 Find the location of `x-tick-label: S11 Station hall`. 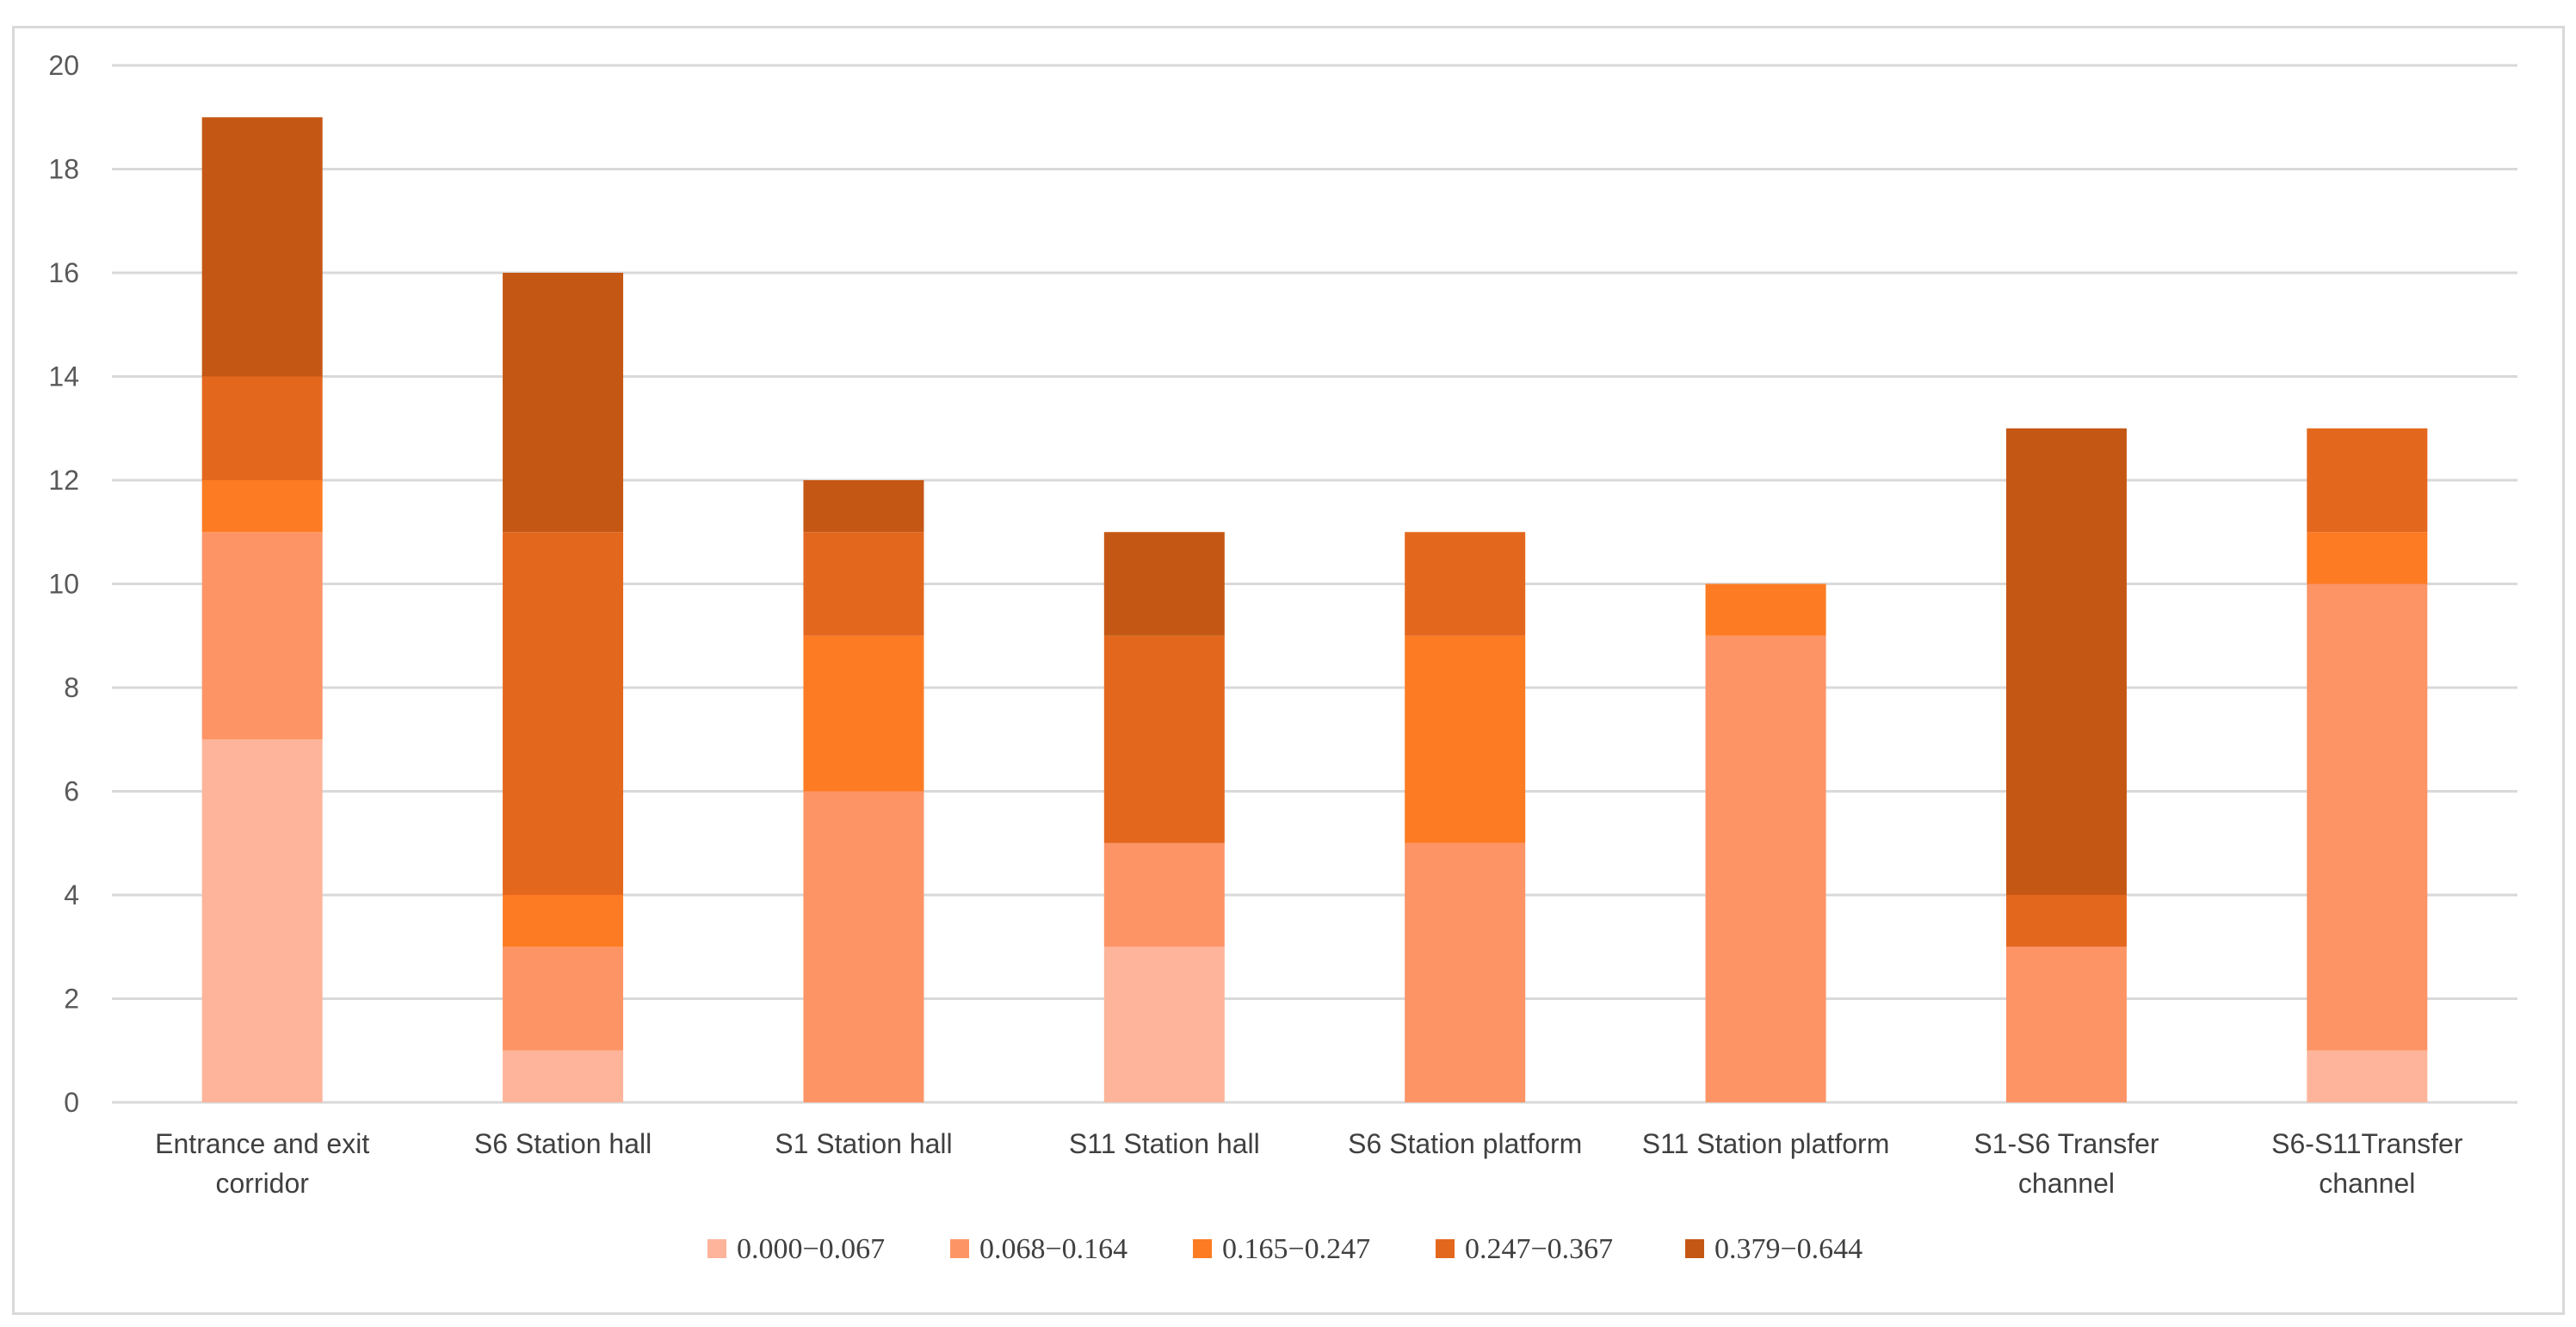

x-tick-label: S11 Station hall is located at coordinates (1164, 1143).